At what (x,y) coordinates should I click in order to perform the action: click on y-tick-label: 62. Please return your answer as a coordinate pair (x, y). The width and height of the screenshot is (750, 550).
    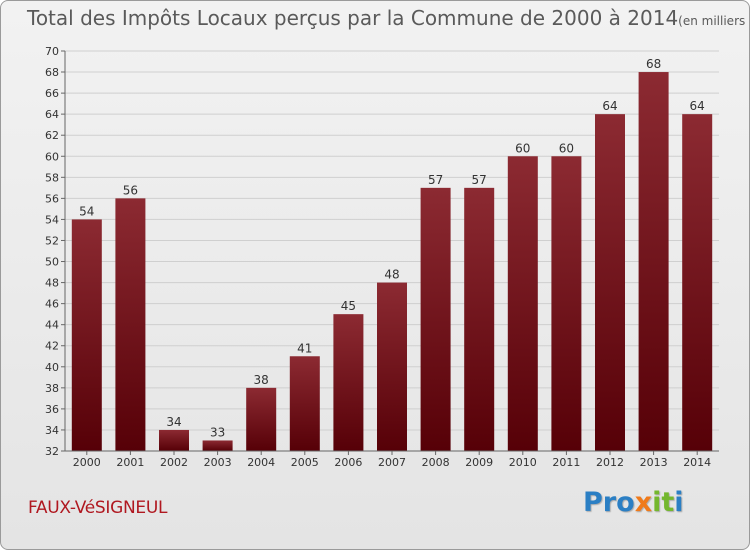
    Looking at the image, I should click on (52, 135).